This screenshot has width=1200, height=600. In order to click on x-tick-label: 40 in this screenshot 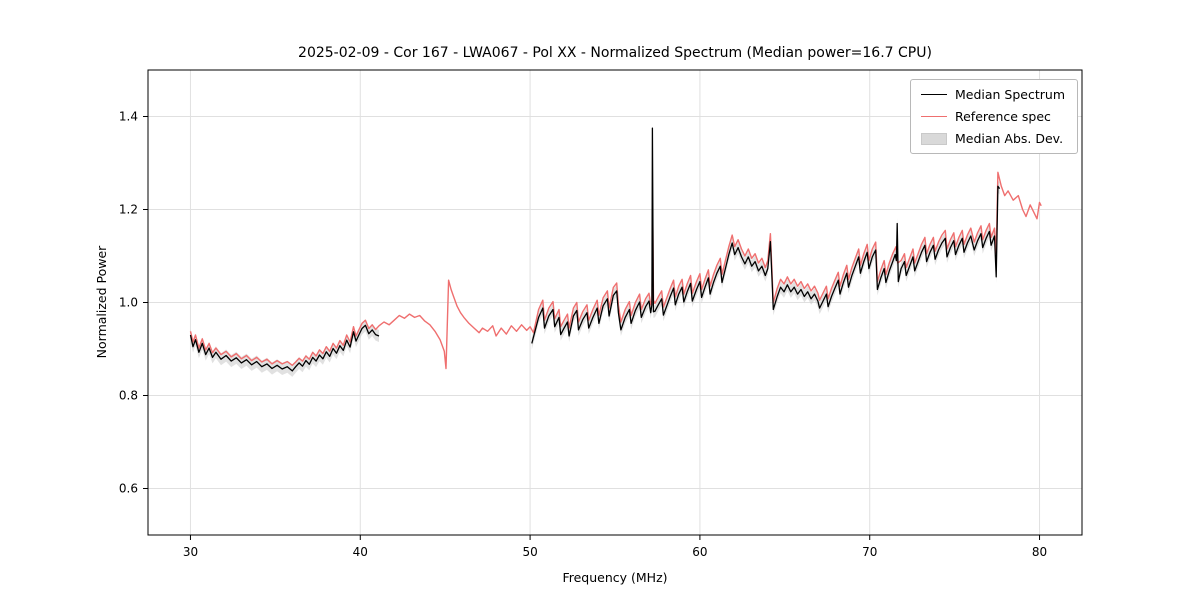, I will do `click(360, 552)`.